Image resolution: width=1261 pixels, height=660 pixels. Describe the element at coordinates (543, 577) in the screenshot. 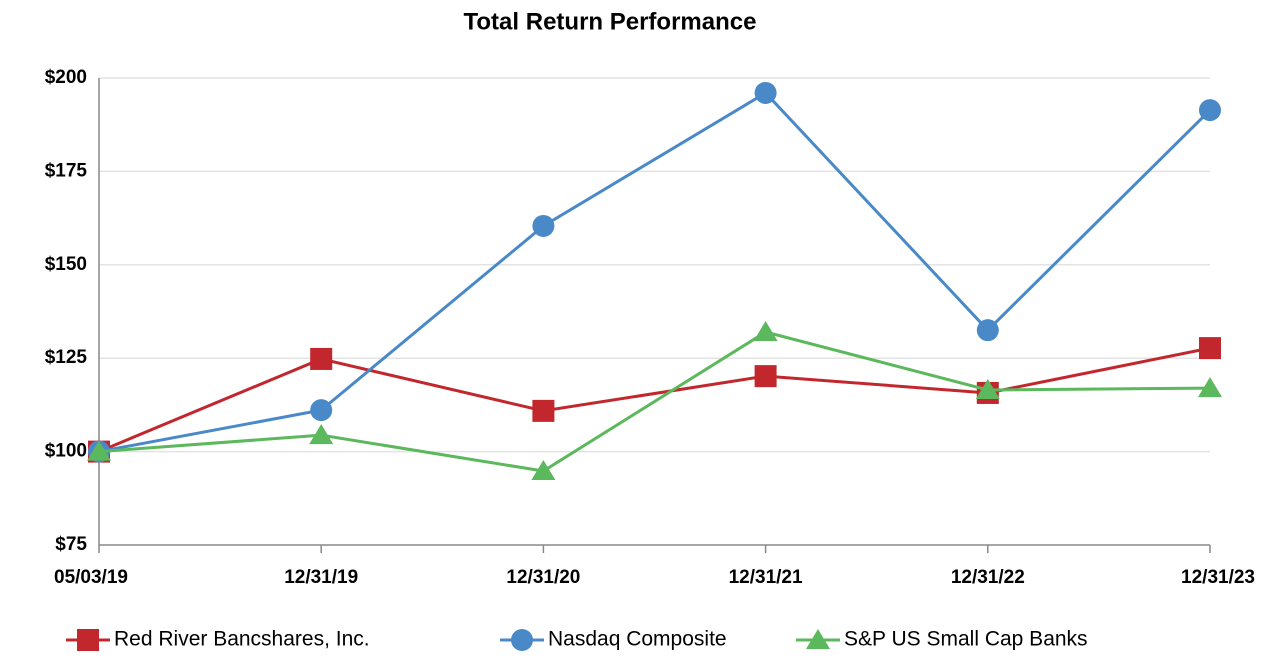

I see `x-tick-label: 12/31/20` at that location.